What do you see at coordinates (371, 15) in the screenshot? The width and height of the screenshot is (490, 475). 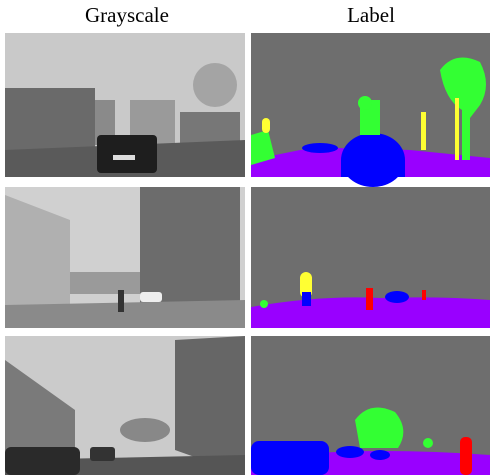 I see `column-title: Label` at bounding box center [371, 15].